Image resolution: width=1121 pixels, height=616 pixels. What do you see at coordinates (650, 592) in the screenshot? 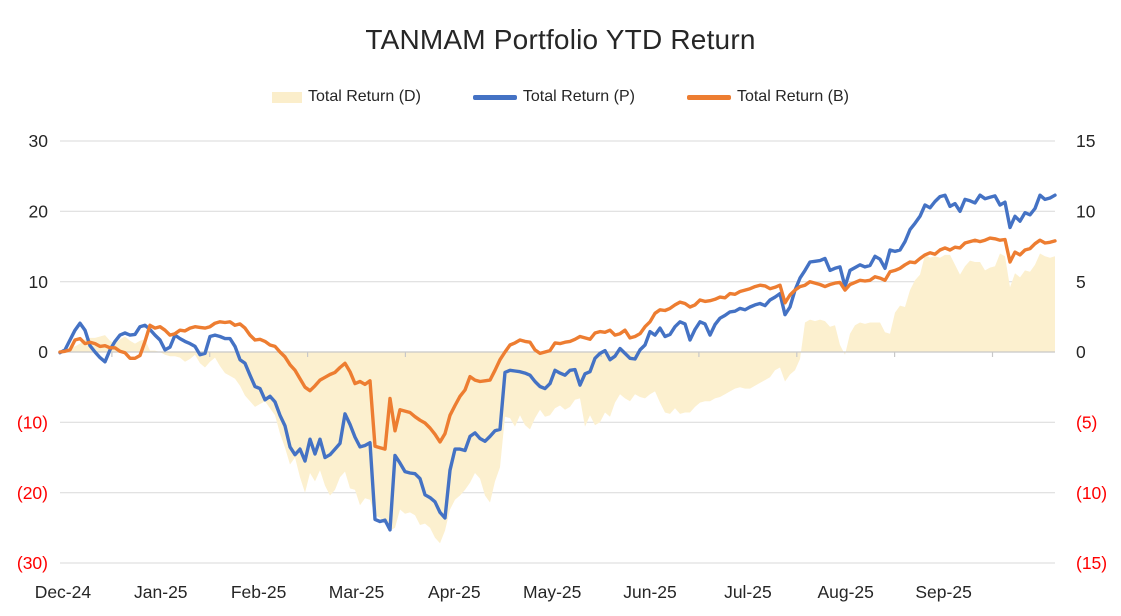
I see `x-axis-month-label: Jun-25` at bounding box center [650, 592].